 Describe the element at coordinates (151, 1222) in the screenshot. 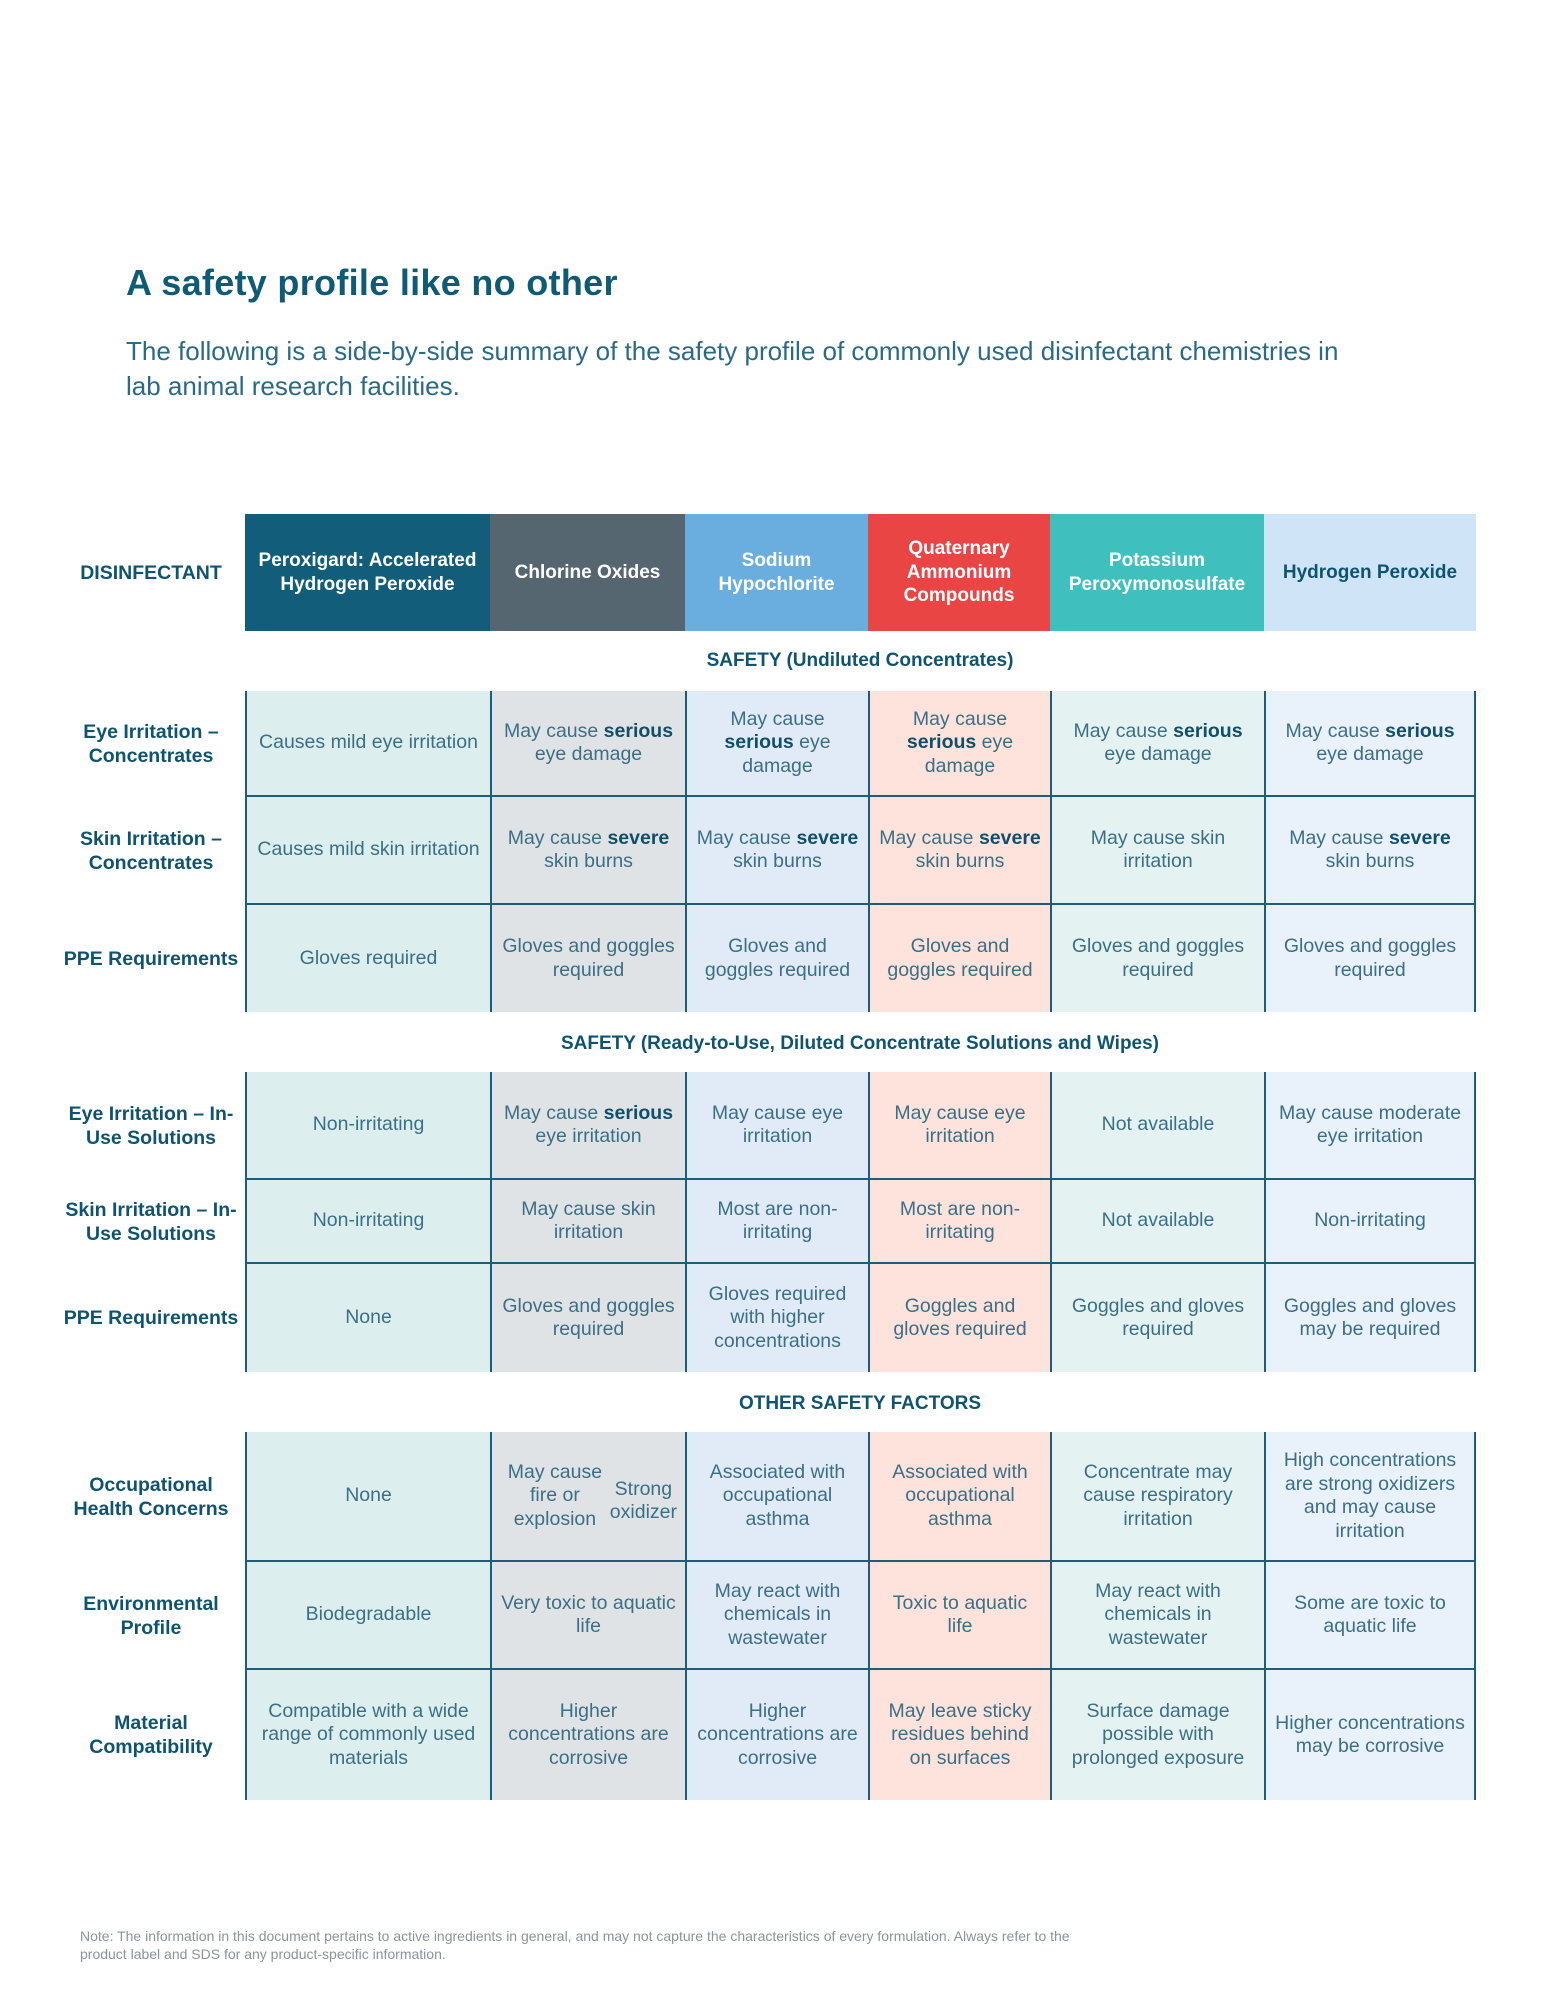

I see `row-label: Skin Irritation – In-Use Solutions` at that location.